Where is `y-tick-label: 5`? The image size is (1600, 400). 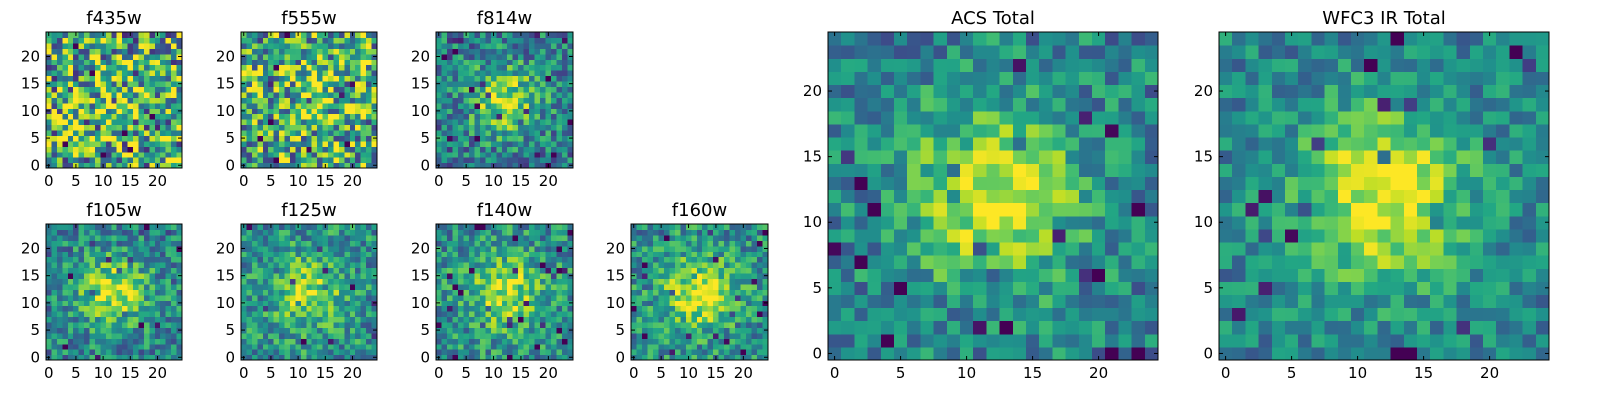
y-tick-label: 5 is located at coordinates (230, 138).